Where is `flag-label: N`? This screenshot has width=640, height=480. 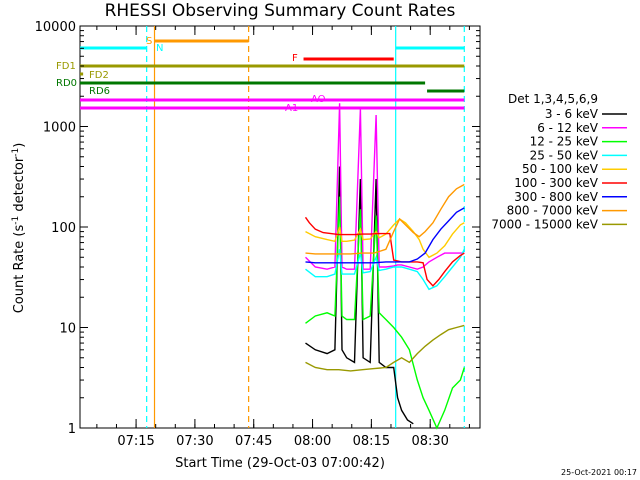
flag-label: N is located at coordinates (159, 48).